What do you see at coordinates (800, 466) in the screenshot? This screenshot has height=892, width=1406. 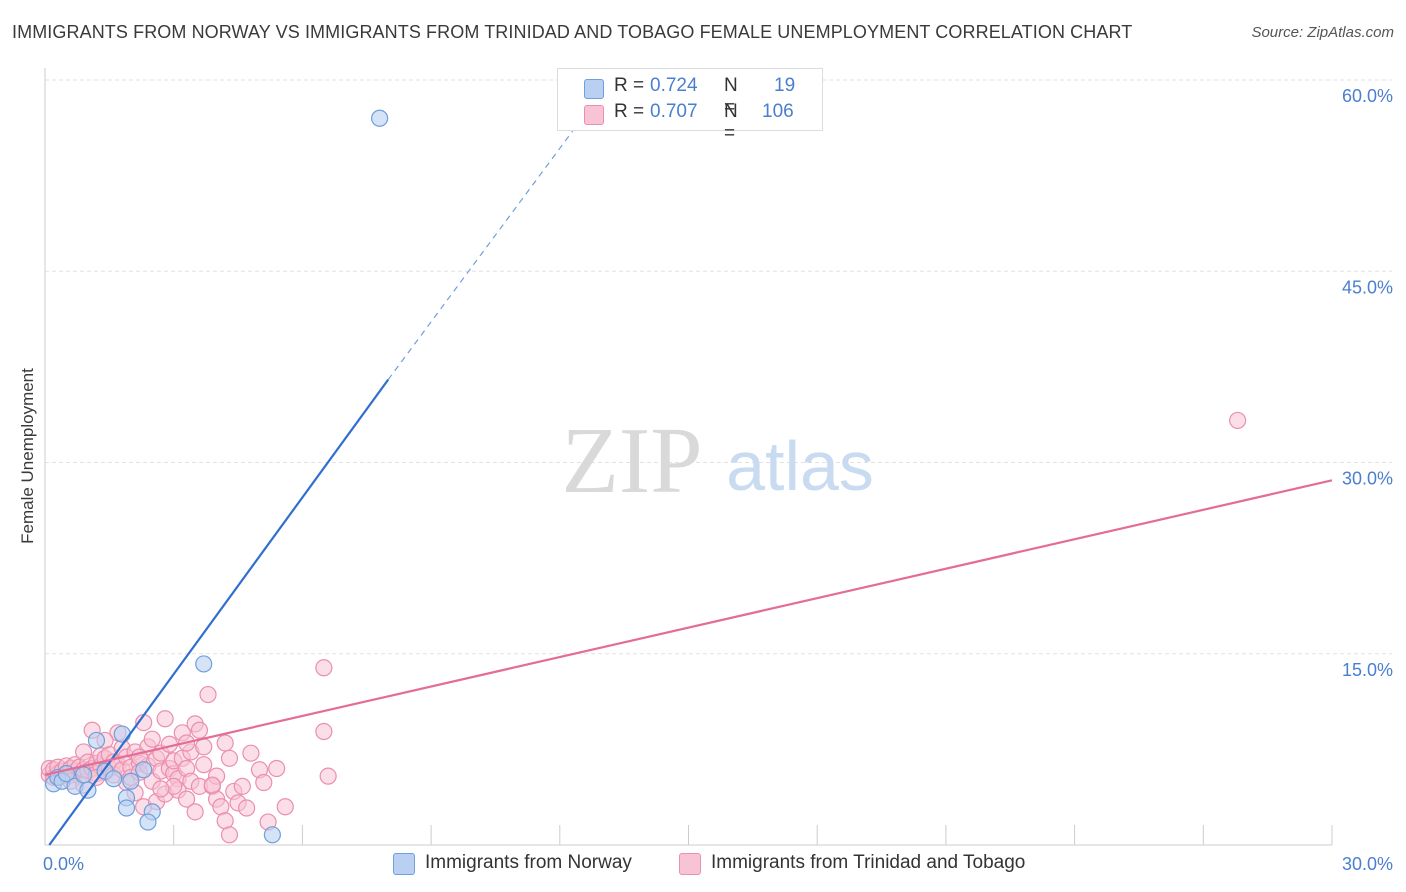 I see `watermark-atlas: atlas` at bounding box center [800, 466].